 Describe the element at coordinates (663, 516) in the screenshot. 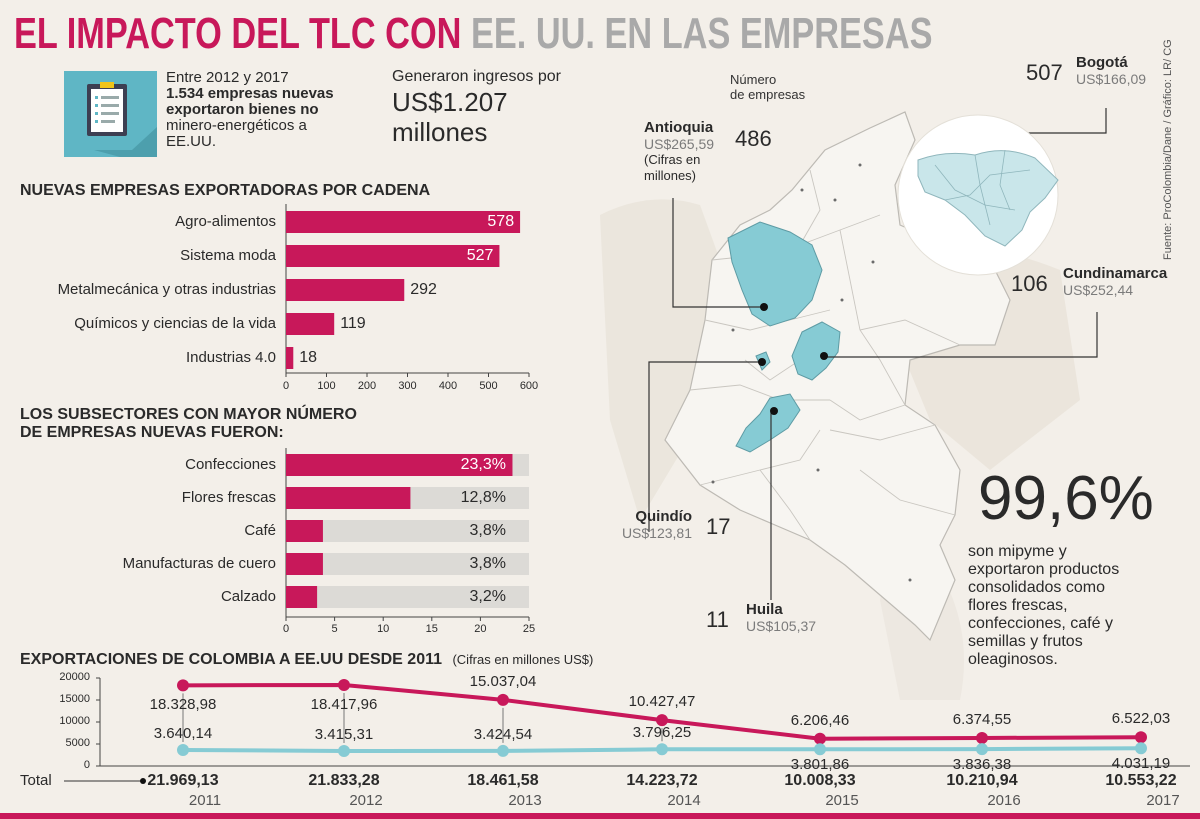

I see `quindio-name: Quindío` at that location.